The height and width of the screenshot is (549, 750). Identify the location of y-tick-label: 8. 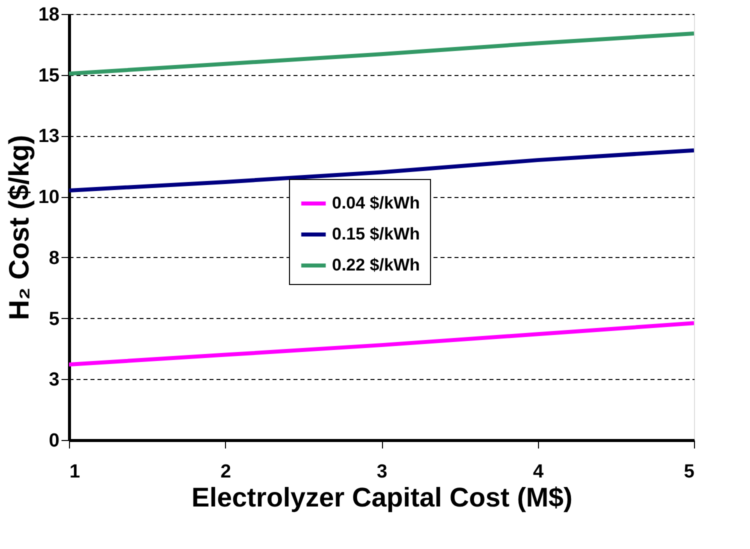
(54, 258).